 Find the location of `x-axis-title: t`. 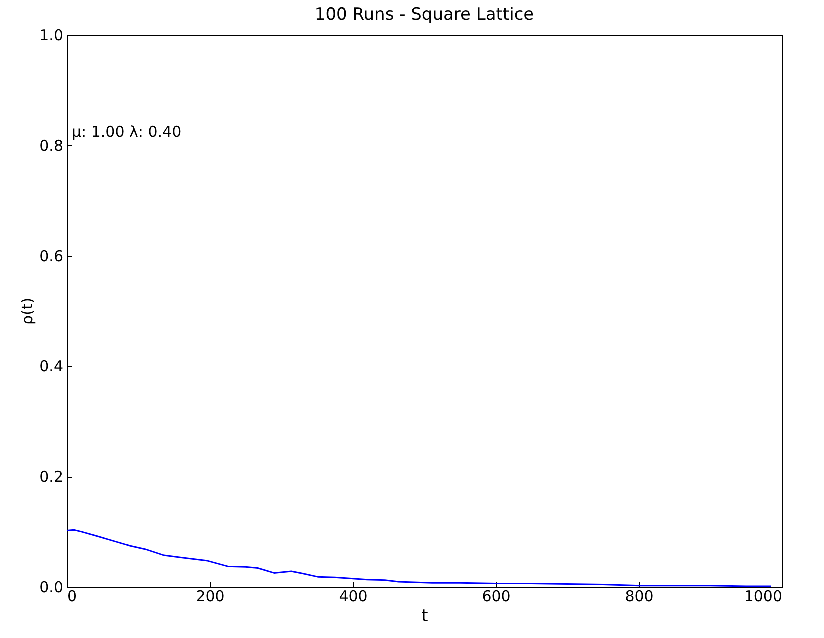

x-axis-title: t is located at coordinates (425, 616).